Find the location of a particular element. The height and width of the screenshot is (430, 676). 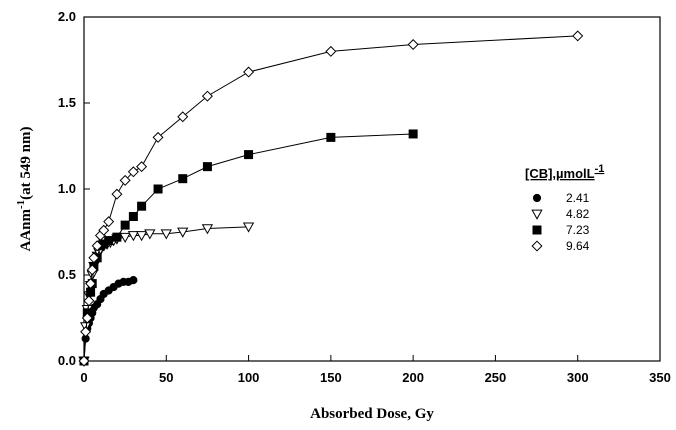

x-tick-label: 50 is located at coordinates (166, 377).